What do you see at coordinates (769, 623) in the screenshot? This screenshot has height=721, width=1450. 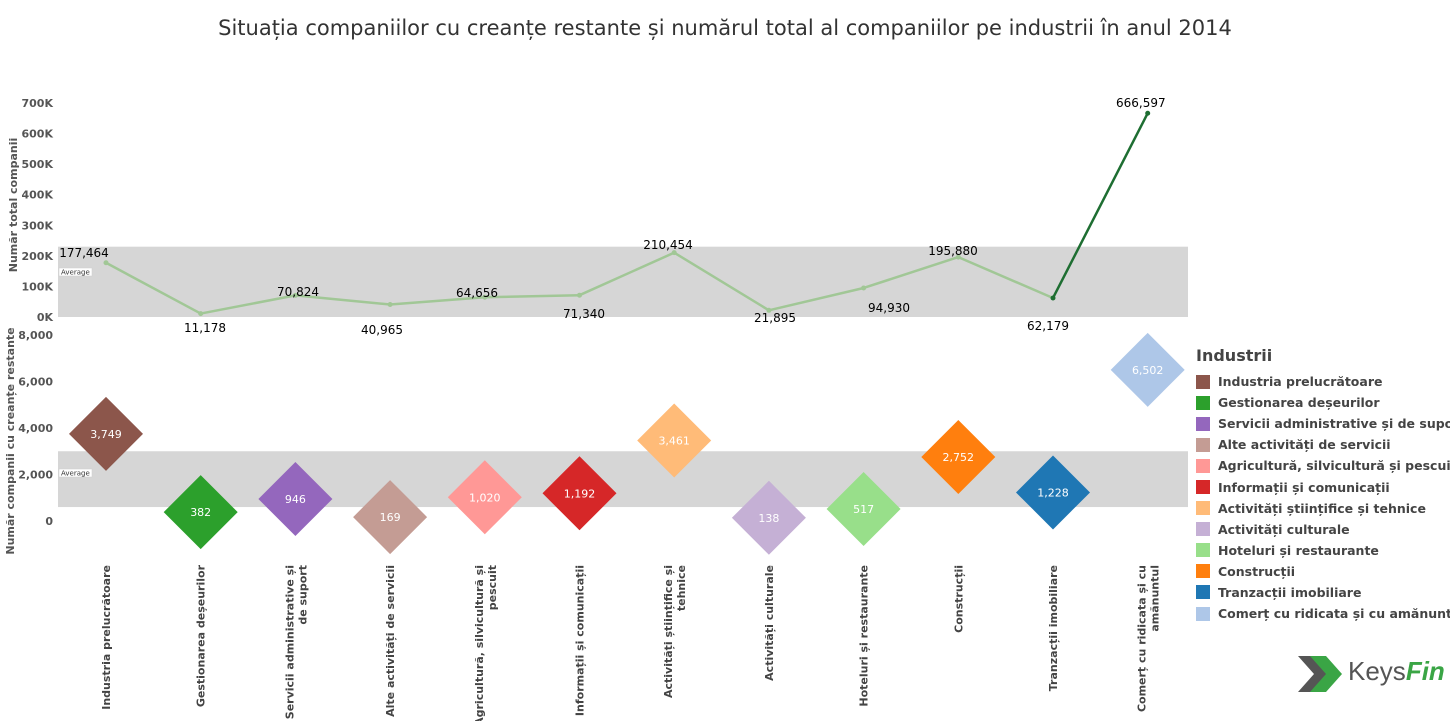 I see `x-axis-label-line: Activități culturale` at bounding box center [769, 623].